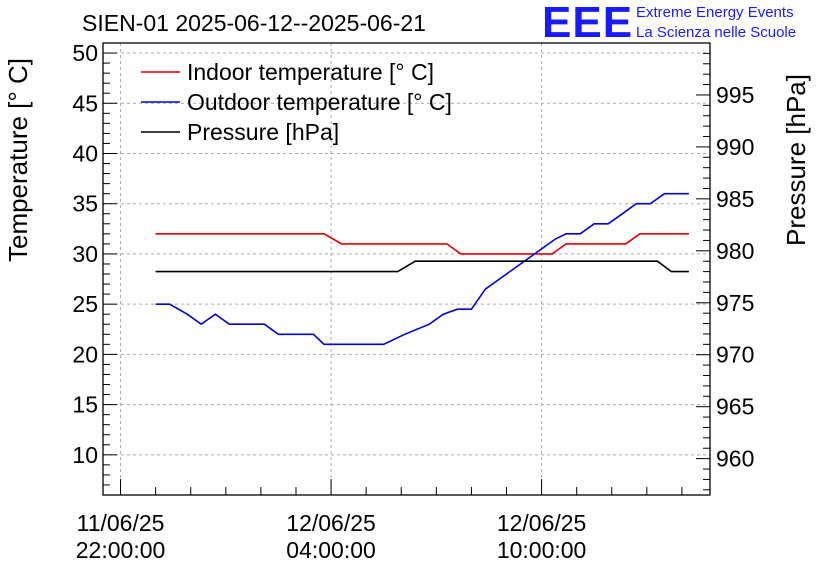 The height and width of the screenshot is (572, 836). I want to click on legend-pressure-label: Pressure [hPa], so click(263, 132).